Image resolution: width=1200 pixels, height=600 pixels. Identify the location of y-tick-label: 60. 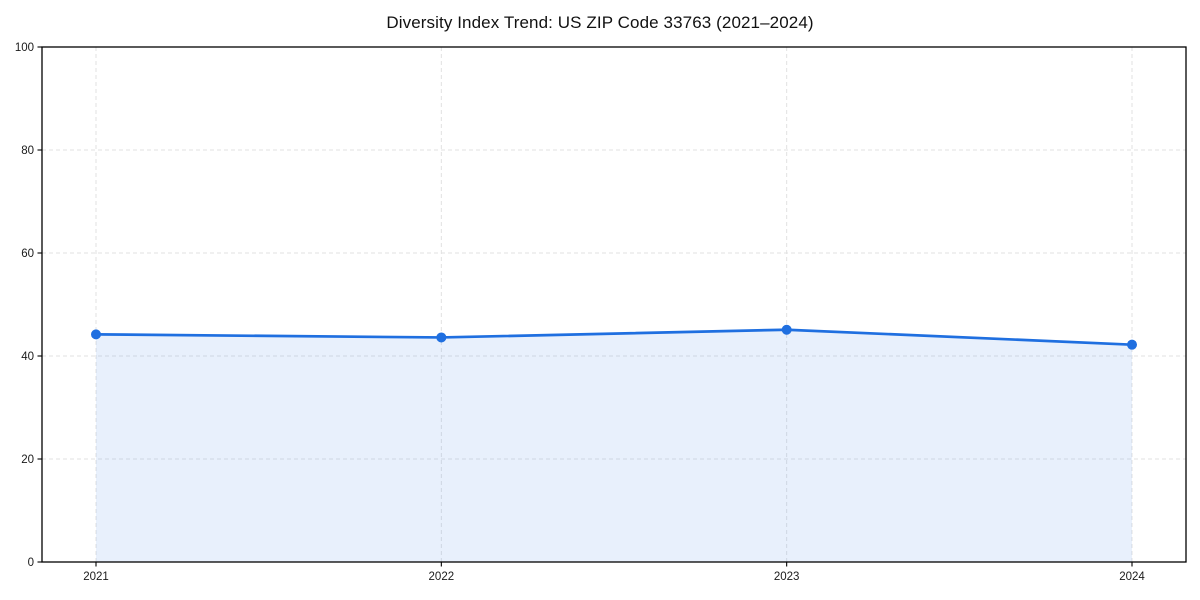
(27, 254).